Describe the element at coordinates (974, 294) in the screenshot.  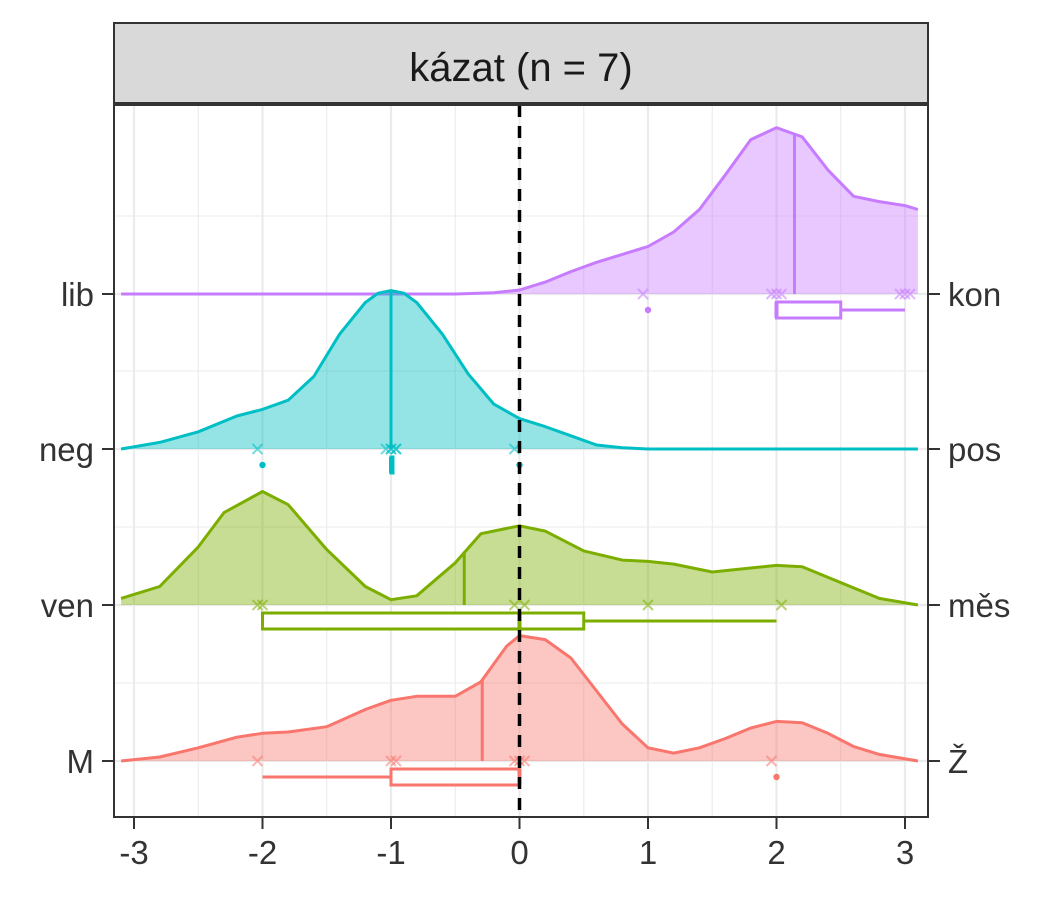
I see `y-tick-label-right: kon` at that location.